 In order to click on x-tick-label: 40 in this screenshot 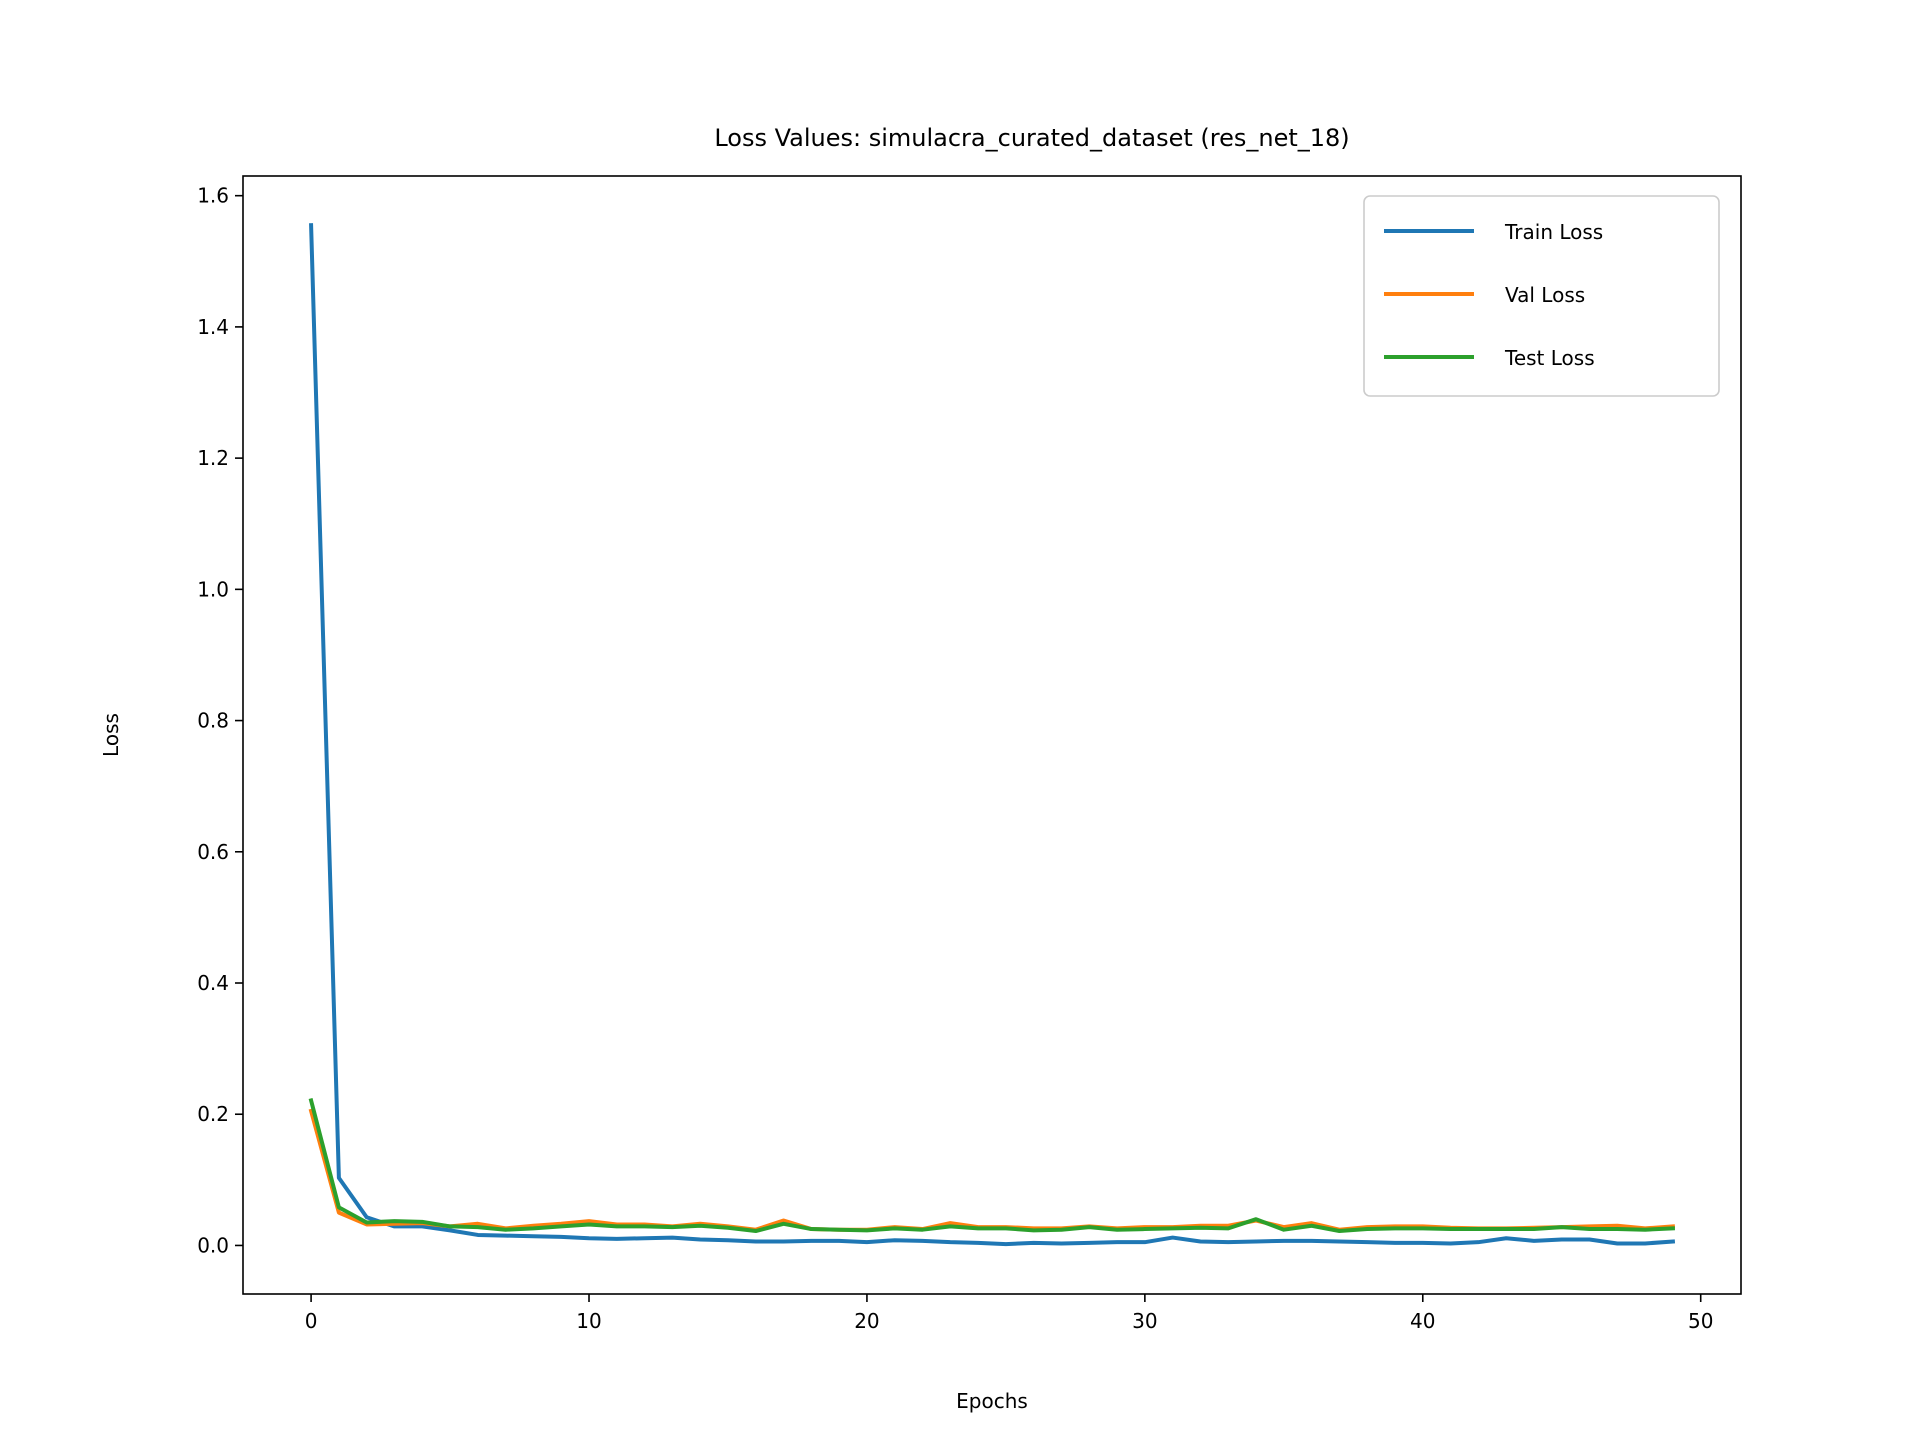, I will do `click(1422, 1321)`.